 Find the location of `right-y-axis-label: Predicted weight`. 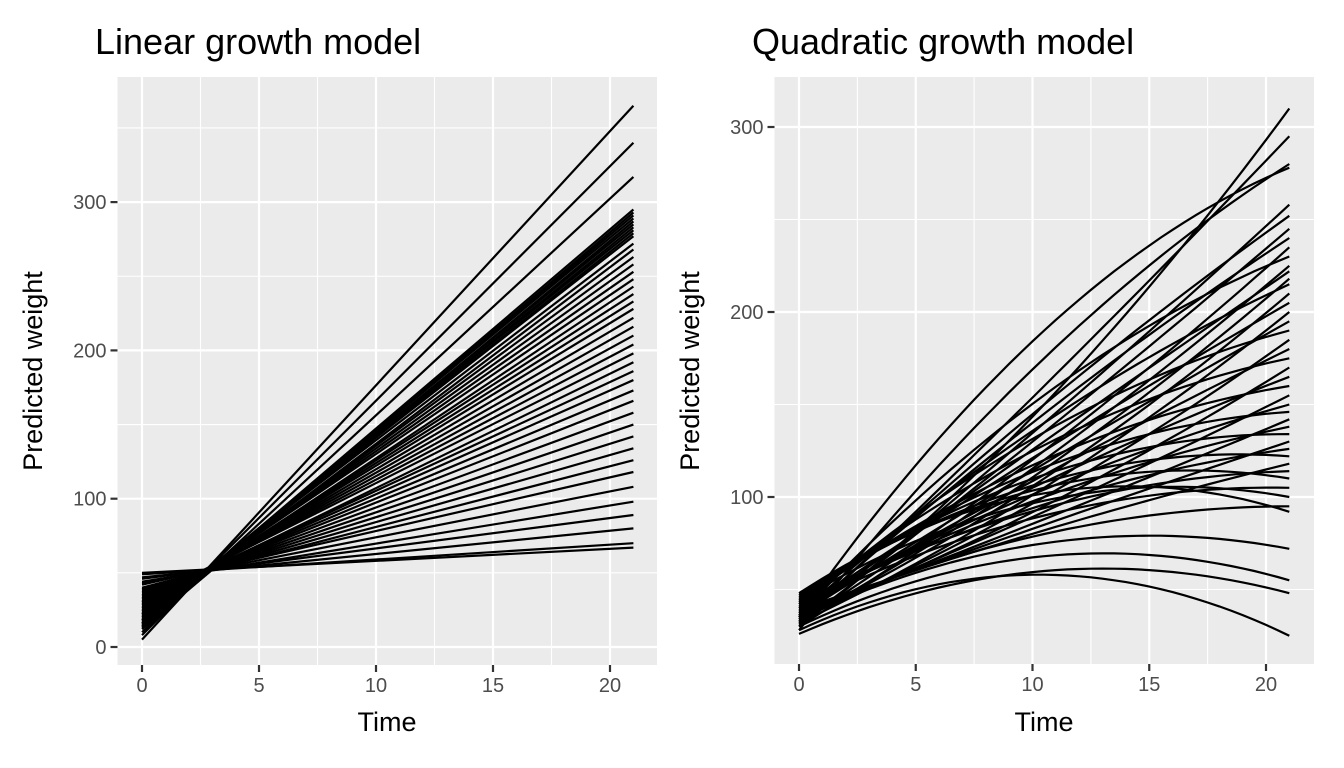

right-y-axis-label: Predicted weight is located at coordinates (690, 371).